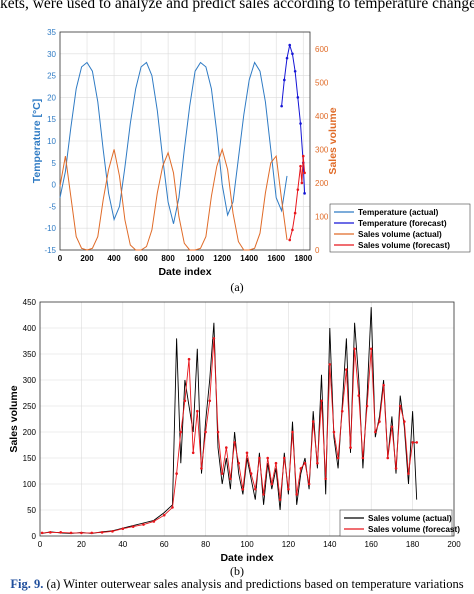 The image size is (474, 594). Describe the element at coordinates (14, 418) in the screenshot. I see `y-axis-label: Sales volume` at that location.